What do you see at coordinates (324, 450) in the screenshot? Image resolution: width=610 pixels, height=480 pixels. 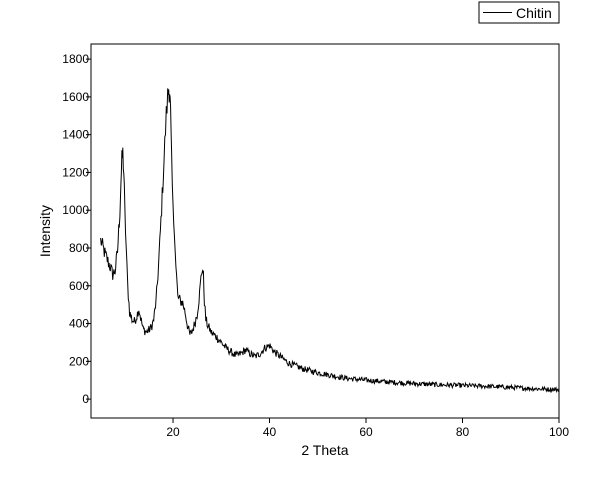 I see `x-axis-title: 2 Theta` at bounding box center [324, 450].